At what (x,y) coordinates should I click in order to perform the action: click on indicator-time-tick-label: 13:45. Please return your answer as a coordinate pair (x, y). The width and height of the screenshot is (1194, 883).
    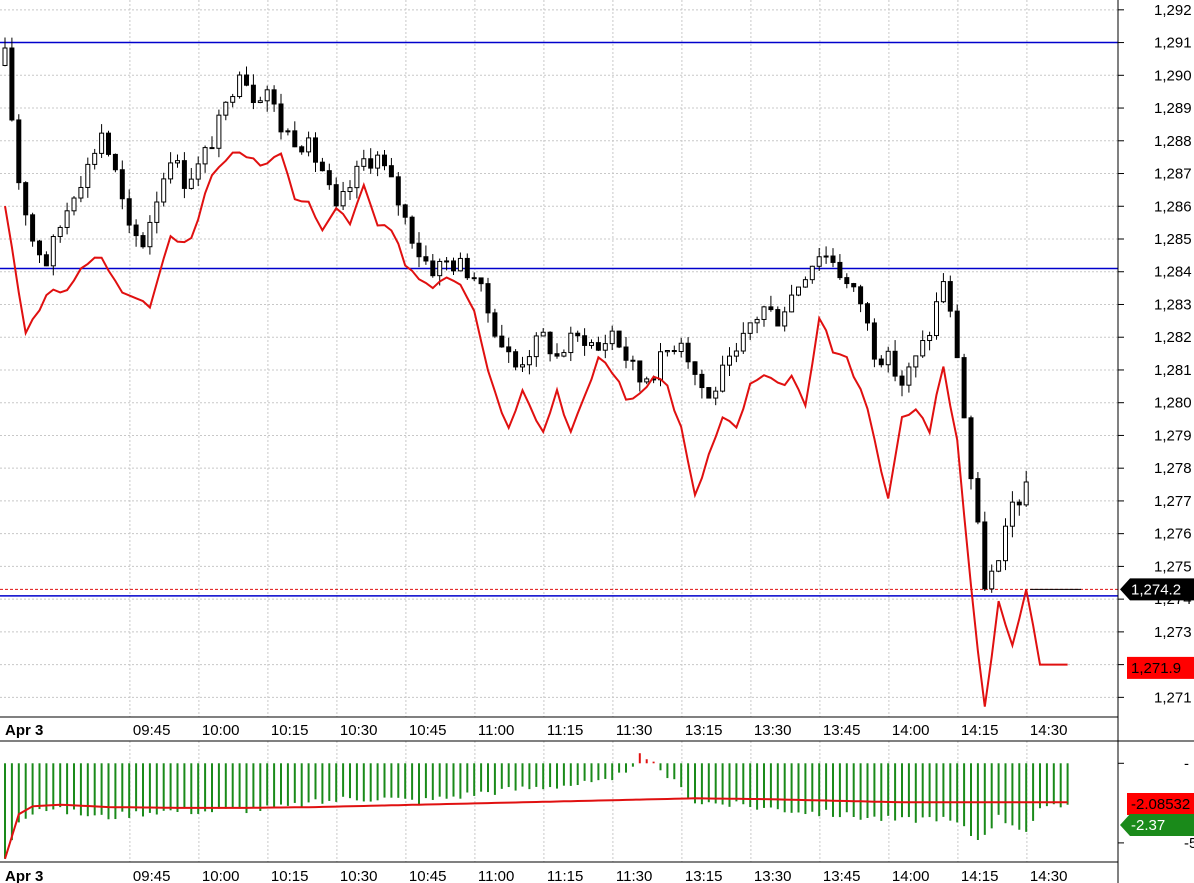
    Looking at the image, I should click on (842, 875).